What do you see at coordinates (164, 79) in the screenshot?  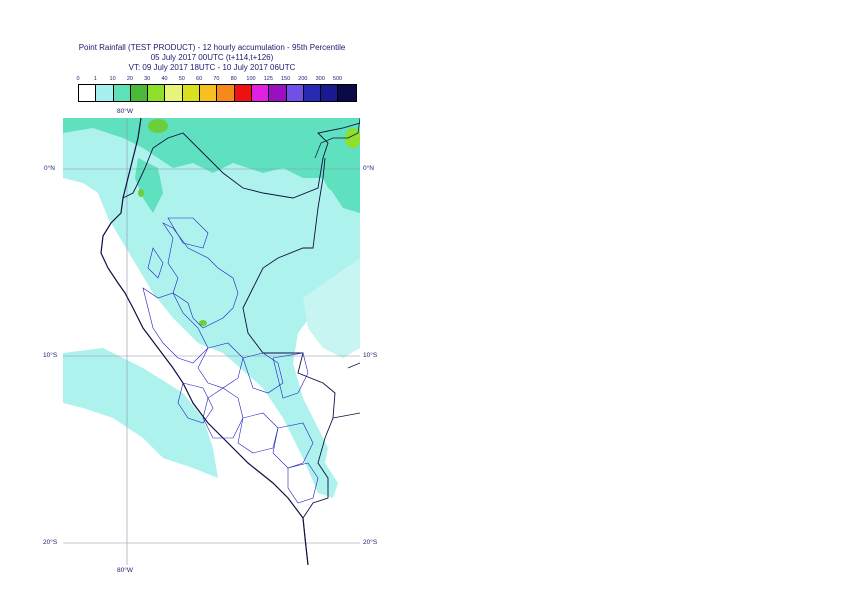 I see `legend-threshold-label: 40` at bounding box center [164, 79].